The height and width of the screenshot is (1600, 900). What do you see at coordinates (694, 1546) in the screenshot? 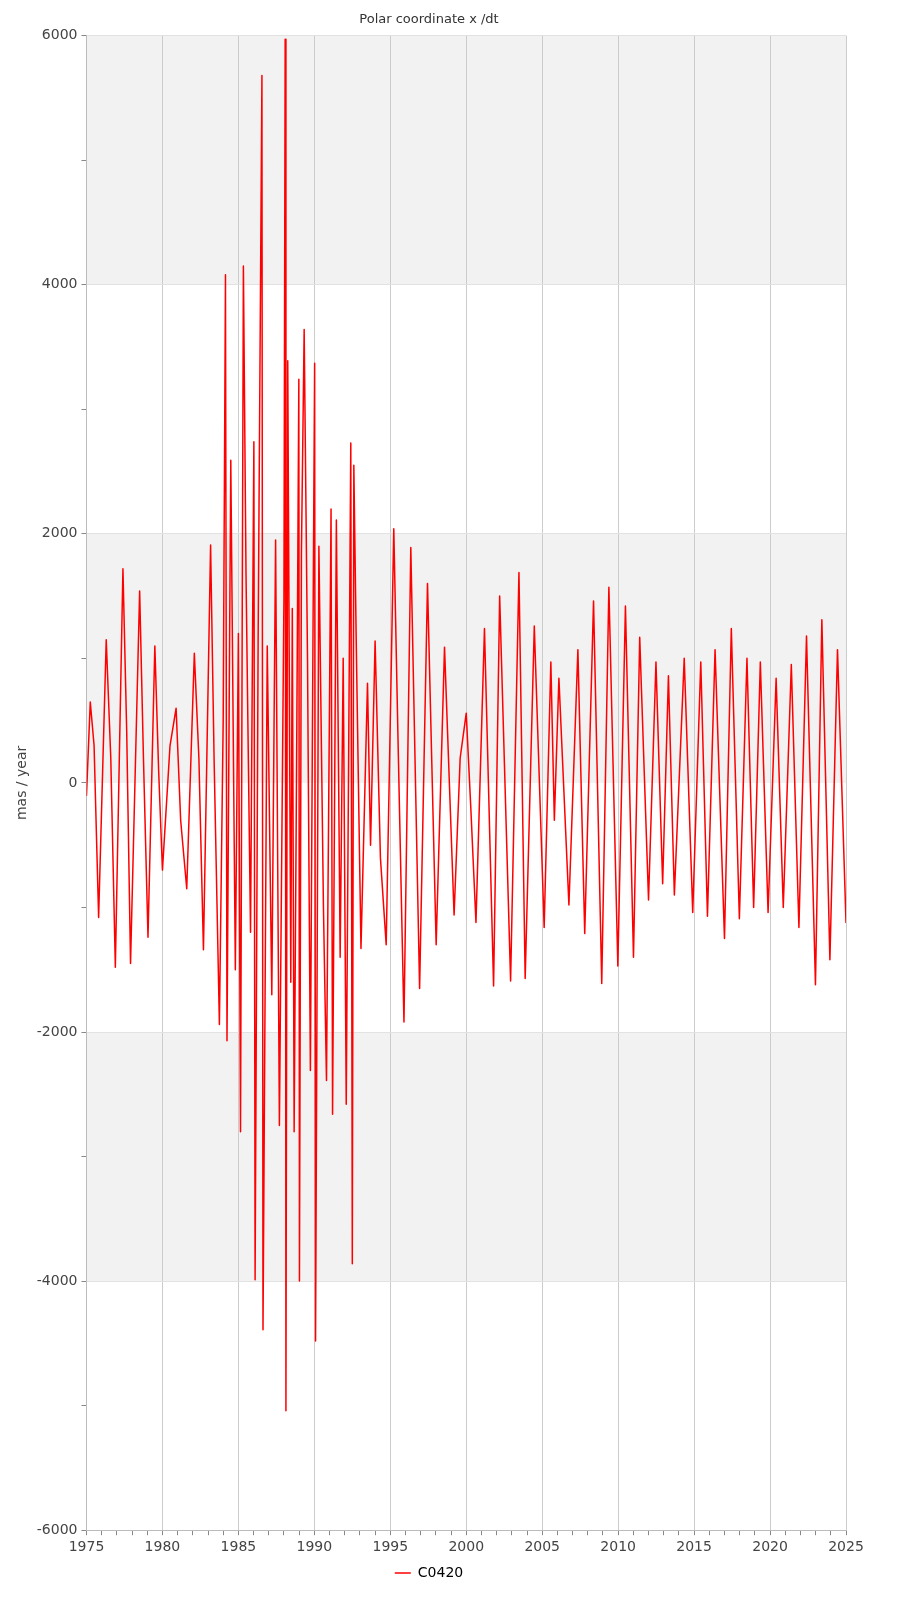
I see `x-tick-label: 2015` at bounding box center [694, 1546].